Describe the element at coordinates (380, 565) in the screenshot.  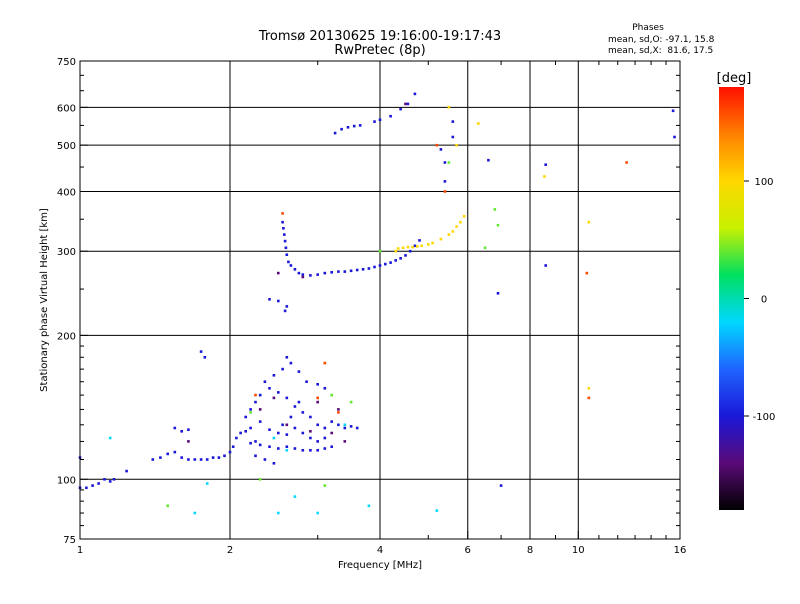
I see `x-axis-label: Frequency [MHz]` at that location.